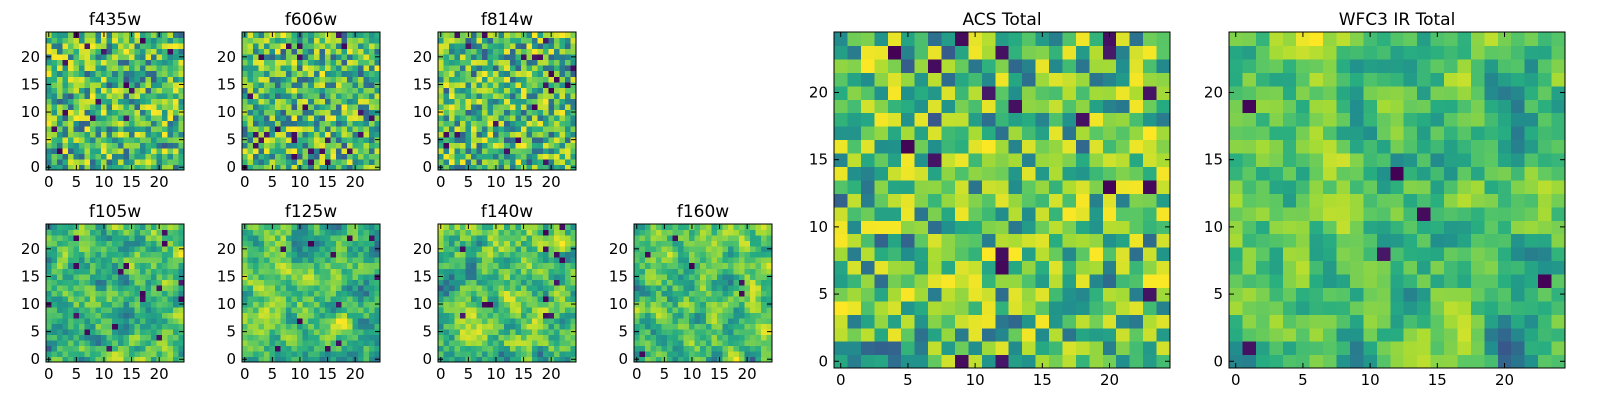  Describe the element at coordinates (311, 293) in the screenshot. I see `plot-frame` at that location.